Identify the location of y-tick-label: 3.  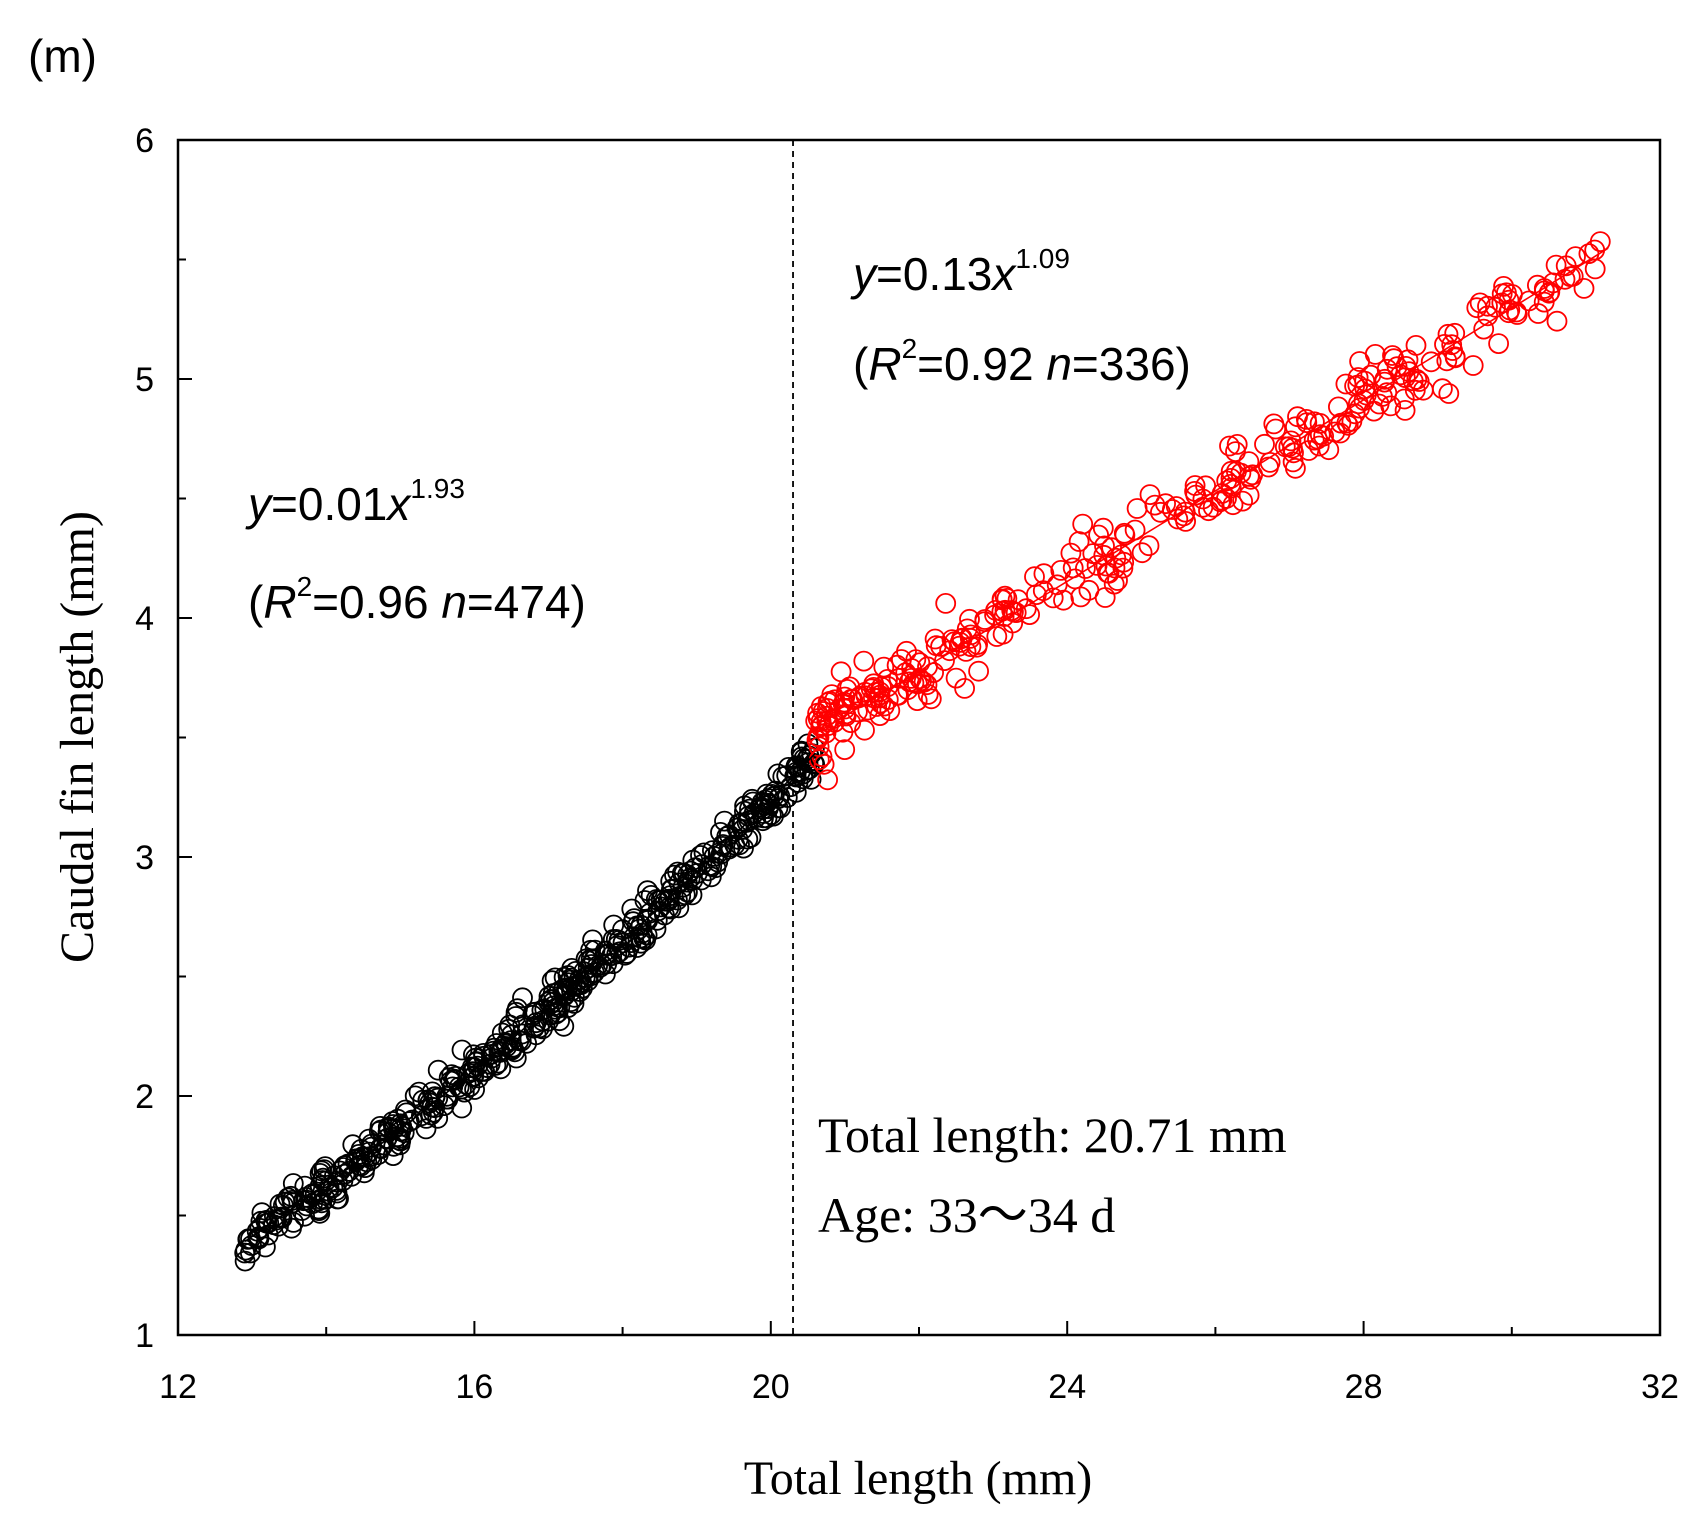
(144, 858).